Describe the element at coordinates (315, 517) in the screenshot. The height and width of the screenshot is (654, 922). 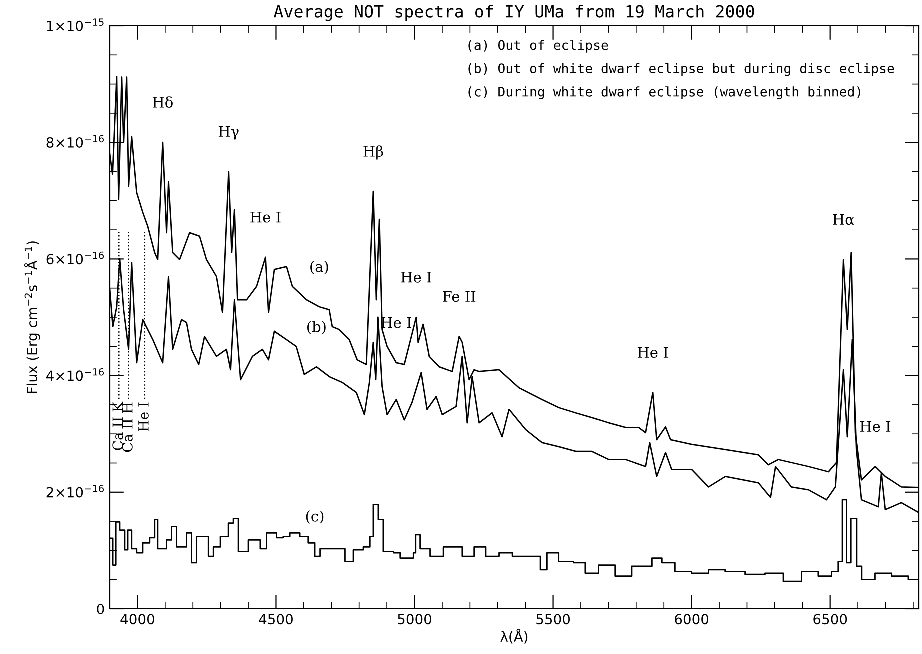
I see `annotation: (c)` at that location.